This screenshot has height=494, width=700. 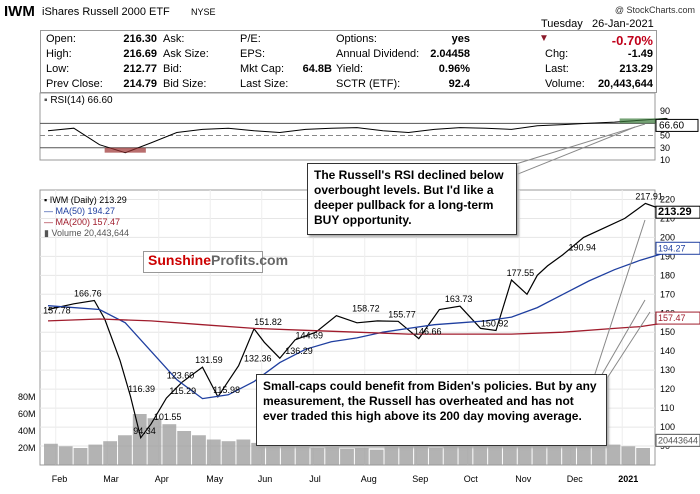 I want to click on legend-ma50-text: MA(50) 194.27, so click(x=85, y=211).